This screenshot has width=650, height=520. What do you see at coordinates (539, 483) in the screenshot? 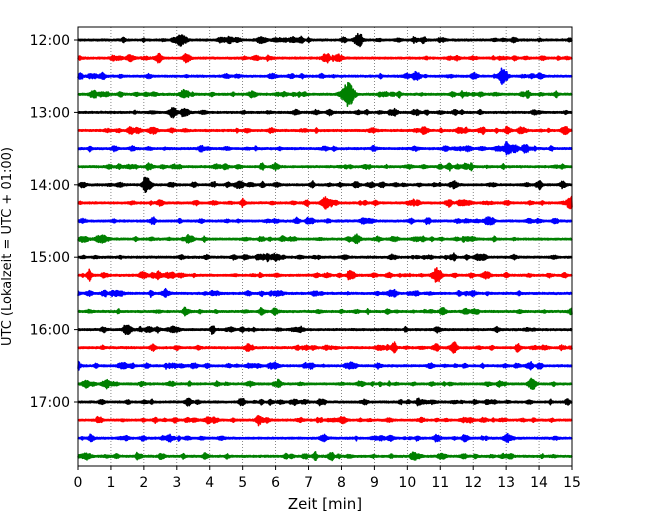
I see `x-tick-label: 14` at bounding box center [539, 483].